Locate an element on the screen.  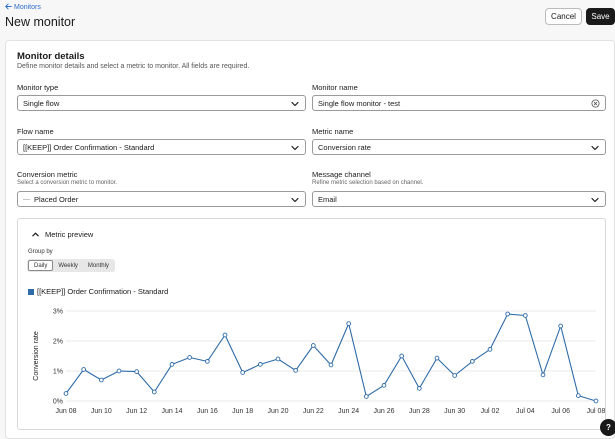
x-tick-label: Jun 24 is located at coordinates (348, 411).